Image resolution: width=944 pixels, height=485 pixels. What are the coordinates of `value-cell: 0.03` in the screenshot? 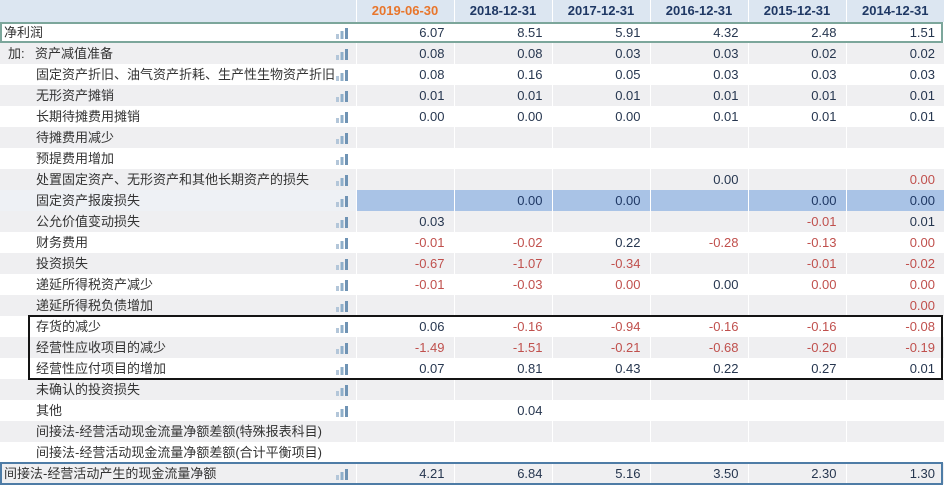 It's located at (698, 53).